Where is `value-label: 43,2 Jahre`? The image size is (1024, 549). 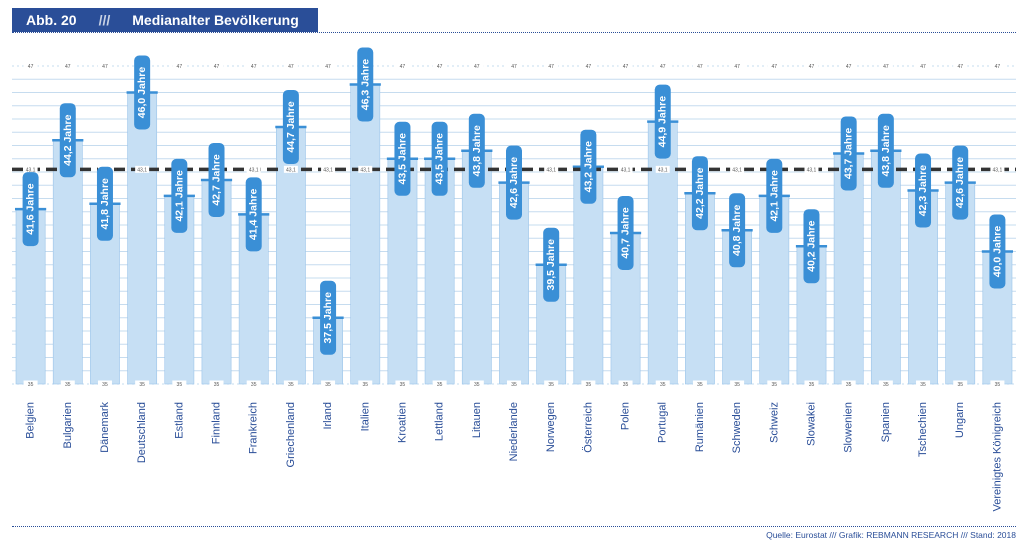 value-label: 43,2 Jahre is located at coordinates (588, 167).